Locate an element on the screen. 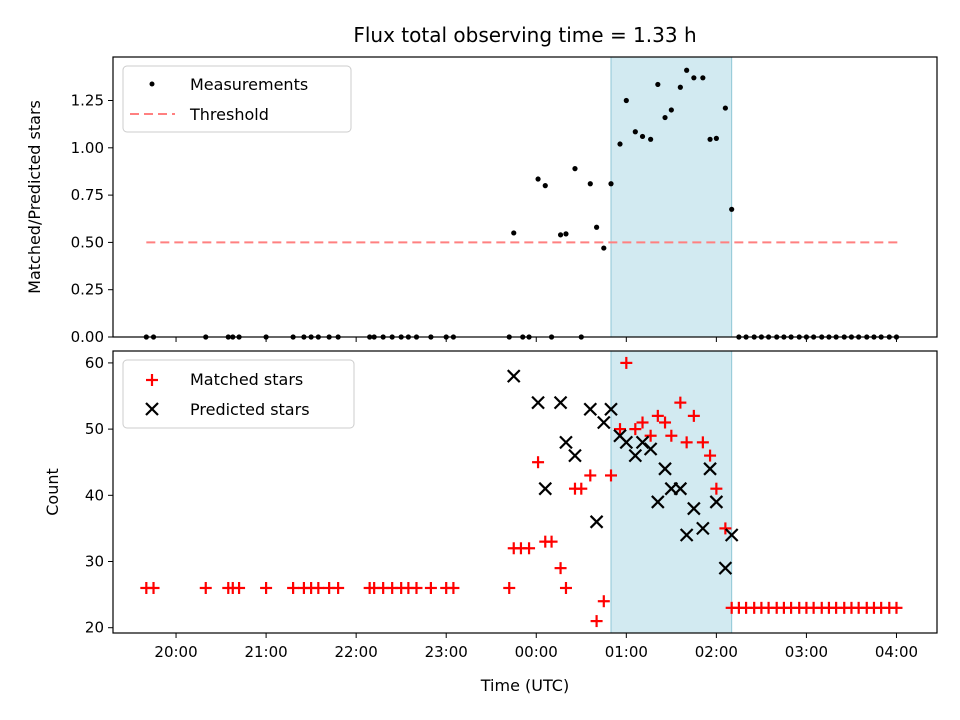 The height and width of the screenshot is (720, 960). ratio-y-tick-label: 0.25 is located at coordinates (87, 290).